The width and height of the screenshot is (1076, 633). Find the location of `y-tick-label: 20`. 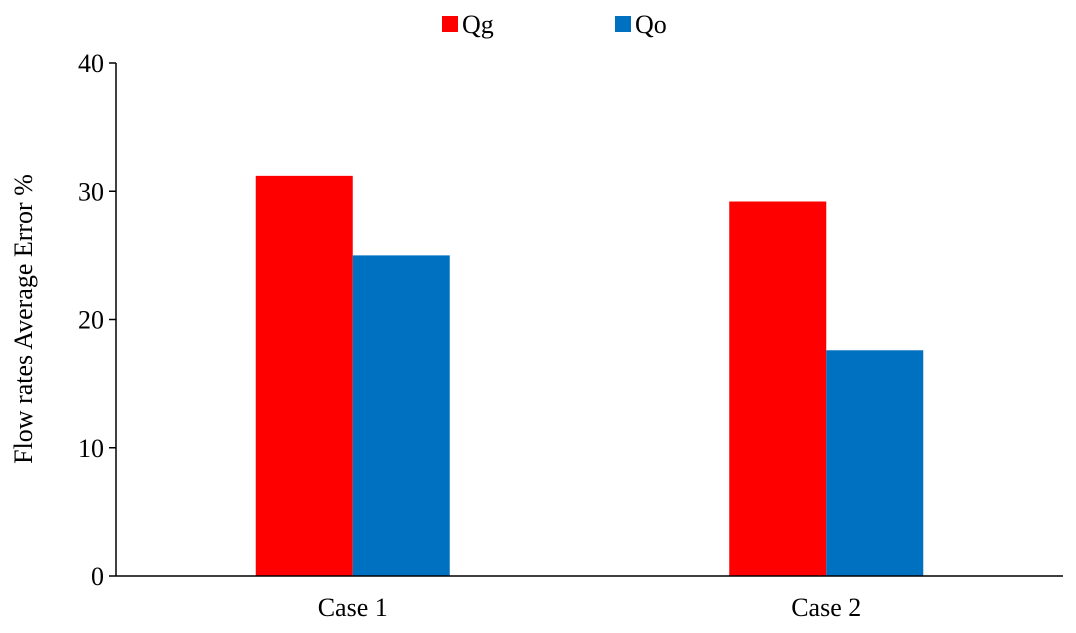

y-tick-label: 20 is located at coordinates (91, 320).